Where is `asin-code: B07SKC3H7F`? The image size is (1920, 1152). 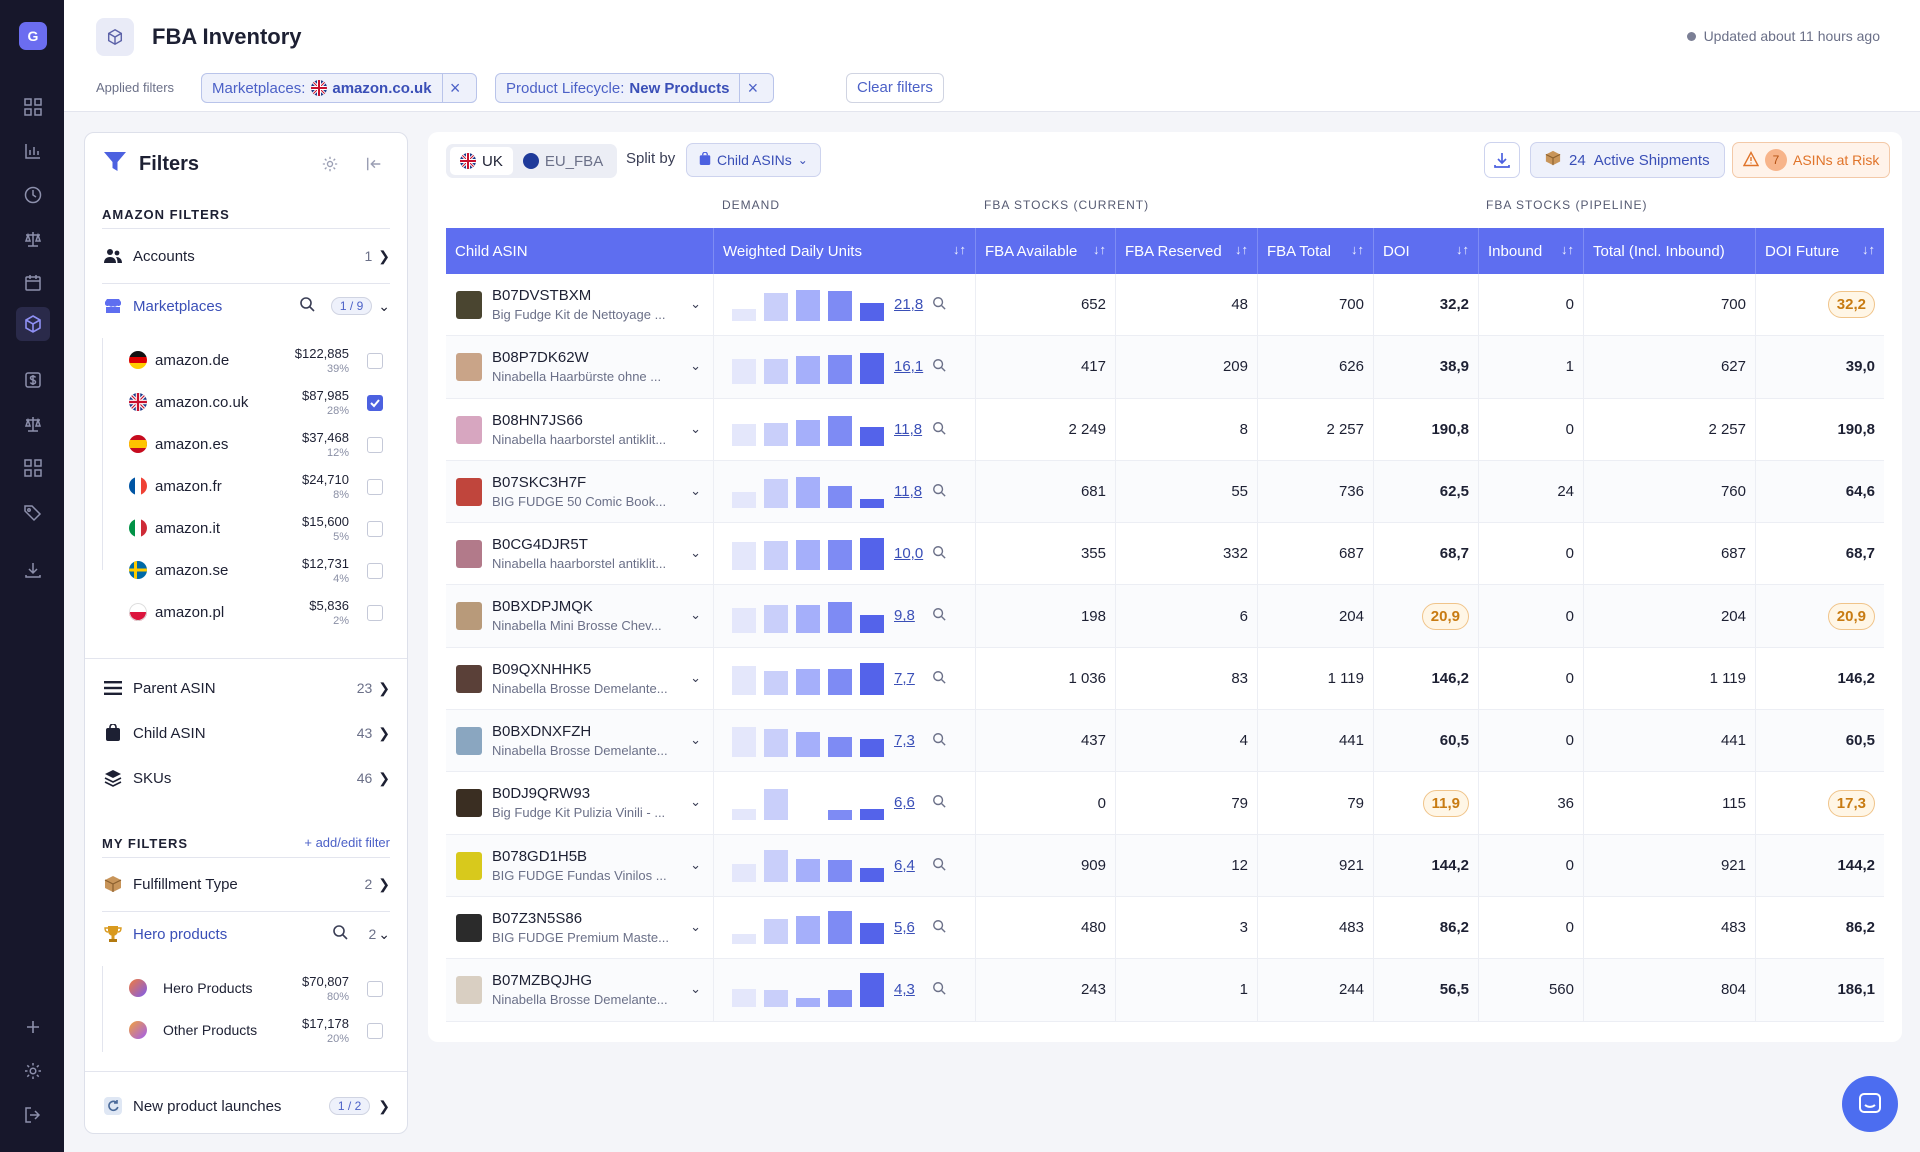
asin-code: B07SKC3H7F is located at coordinates (539, 482).